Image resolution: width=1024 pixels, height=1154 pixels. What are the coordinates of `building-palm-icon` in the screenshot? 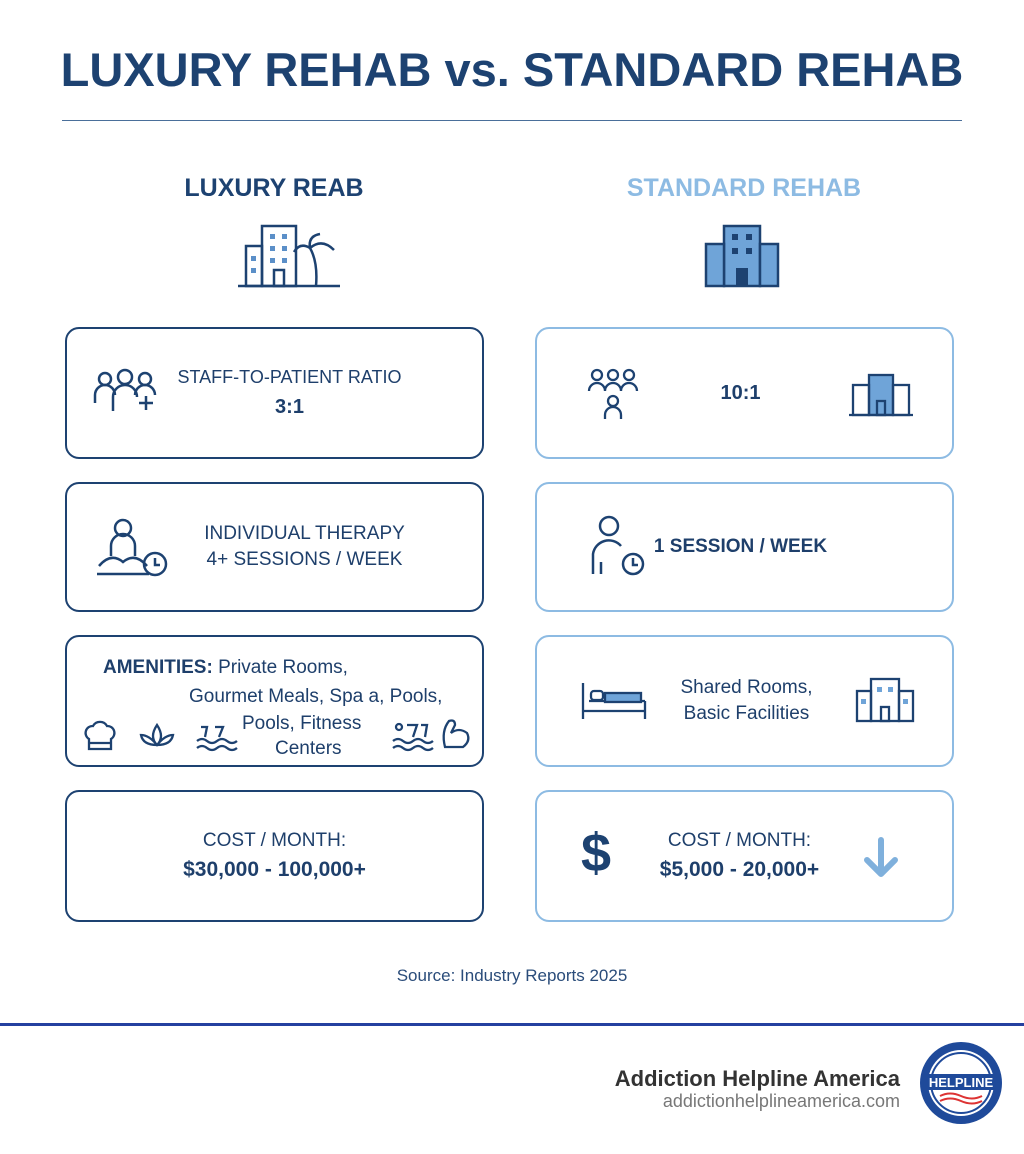 It's located at (289, 256).